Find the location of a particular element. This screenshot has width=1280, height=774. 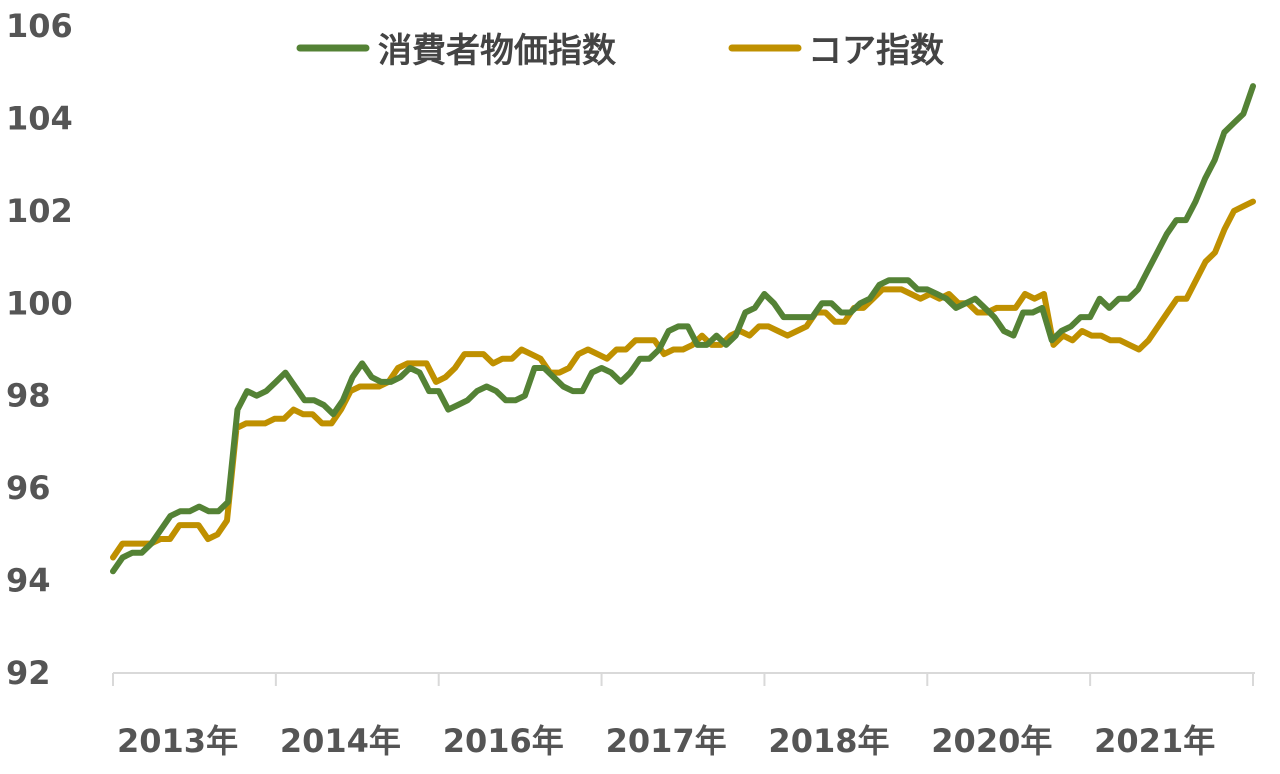

y-tick-label: 102 is located at coordinates (39, 211).